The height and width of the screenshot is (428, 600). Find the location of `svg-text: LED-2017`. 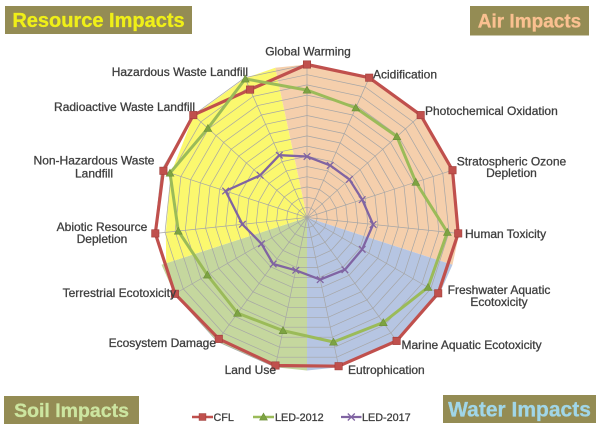

svg-text: LED-2017 is located at coordinates (386, 418).